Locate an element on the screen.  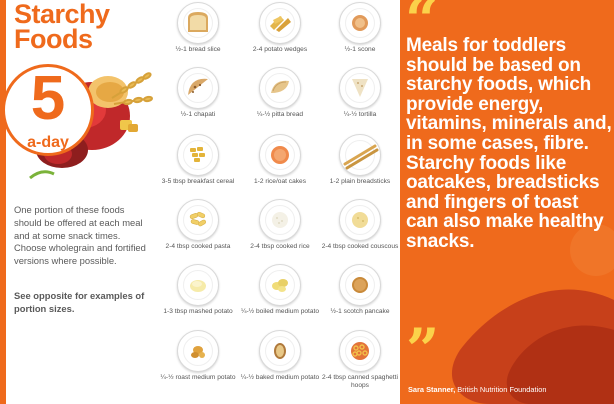
potato-wedges-icon is located at coordinates (280, 24).